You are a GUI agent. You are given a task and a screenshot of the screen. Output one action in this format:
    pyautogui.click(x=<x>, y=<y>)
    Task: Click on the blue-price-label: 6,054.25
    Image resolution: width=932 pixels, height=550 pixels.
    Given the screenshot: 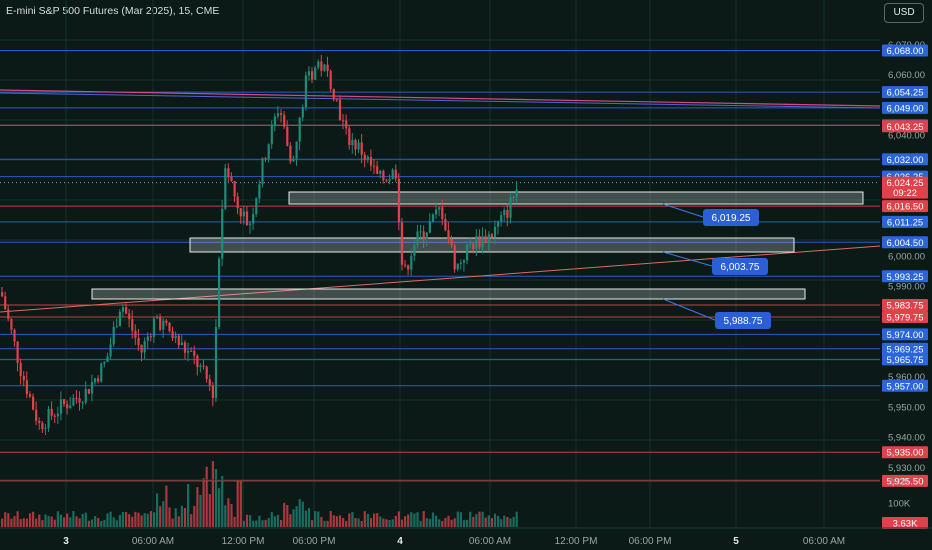 What is the action you would take?
    pyautogui.click(x=905, y=93)
    